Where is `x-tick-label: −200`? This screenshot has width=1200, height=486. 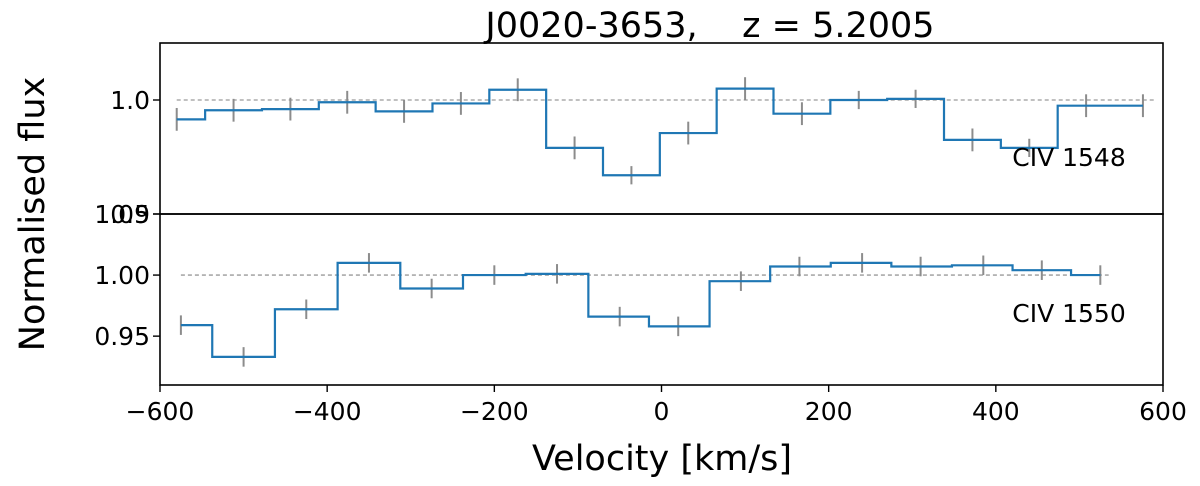
x-tick-label: −200 is located at coordinates (494, 411).